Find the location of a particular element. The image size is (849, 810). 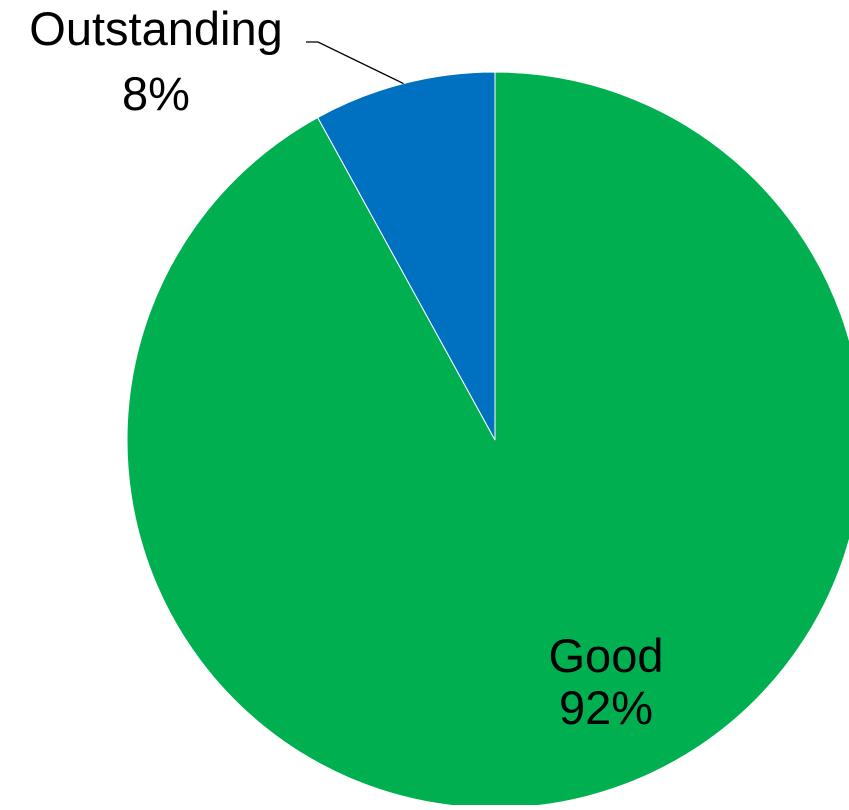

pie-slice-outstanding is located at coordinates (406, 256).